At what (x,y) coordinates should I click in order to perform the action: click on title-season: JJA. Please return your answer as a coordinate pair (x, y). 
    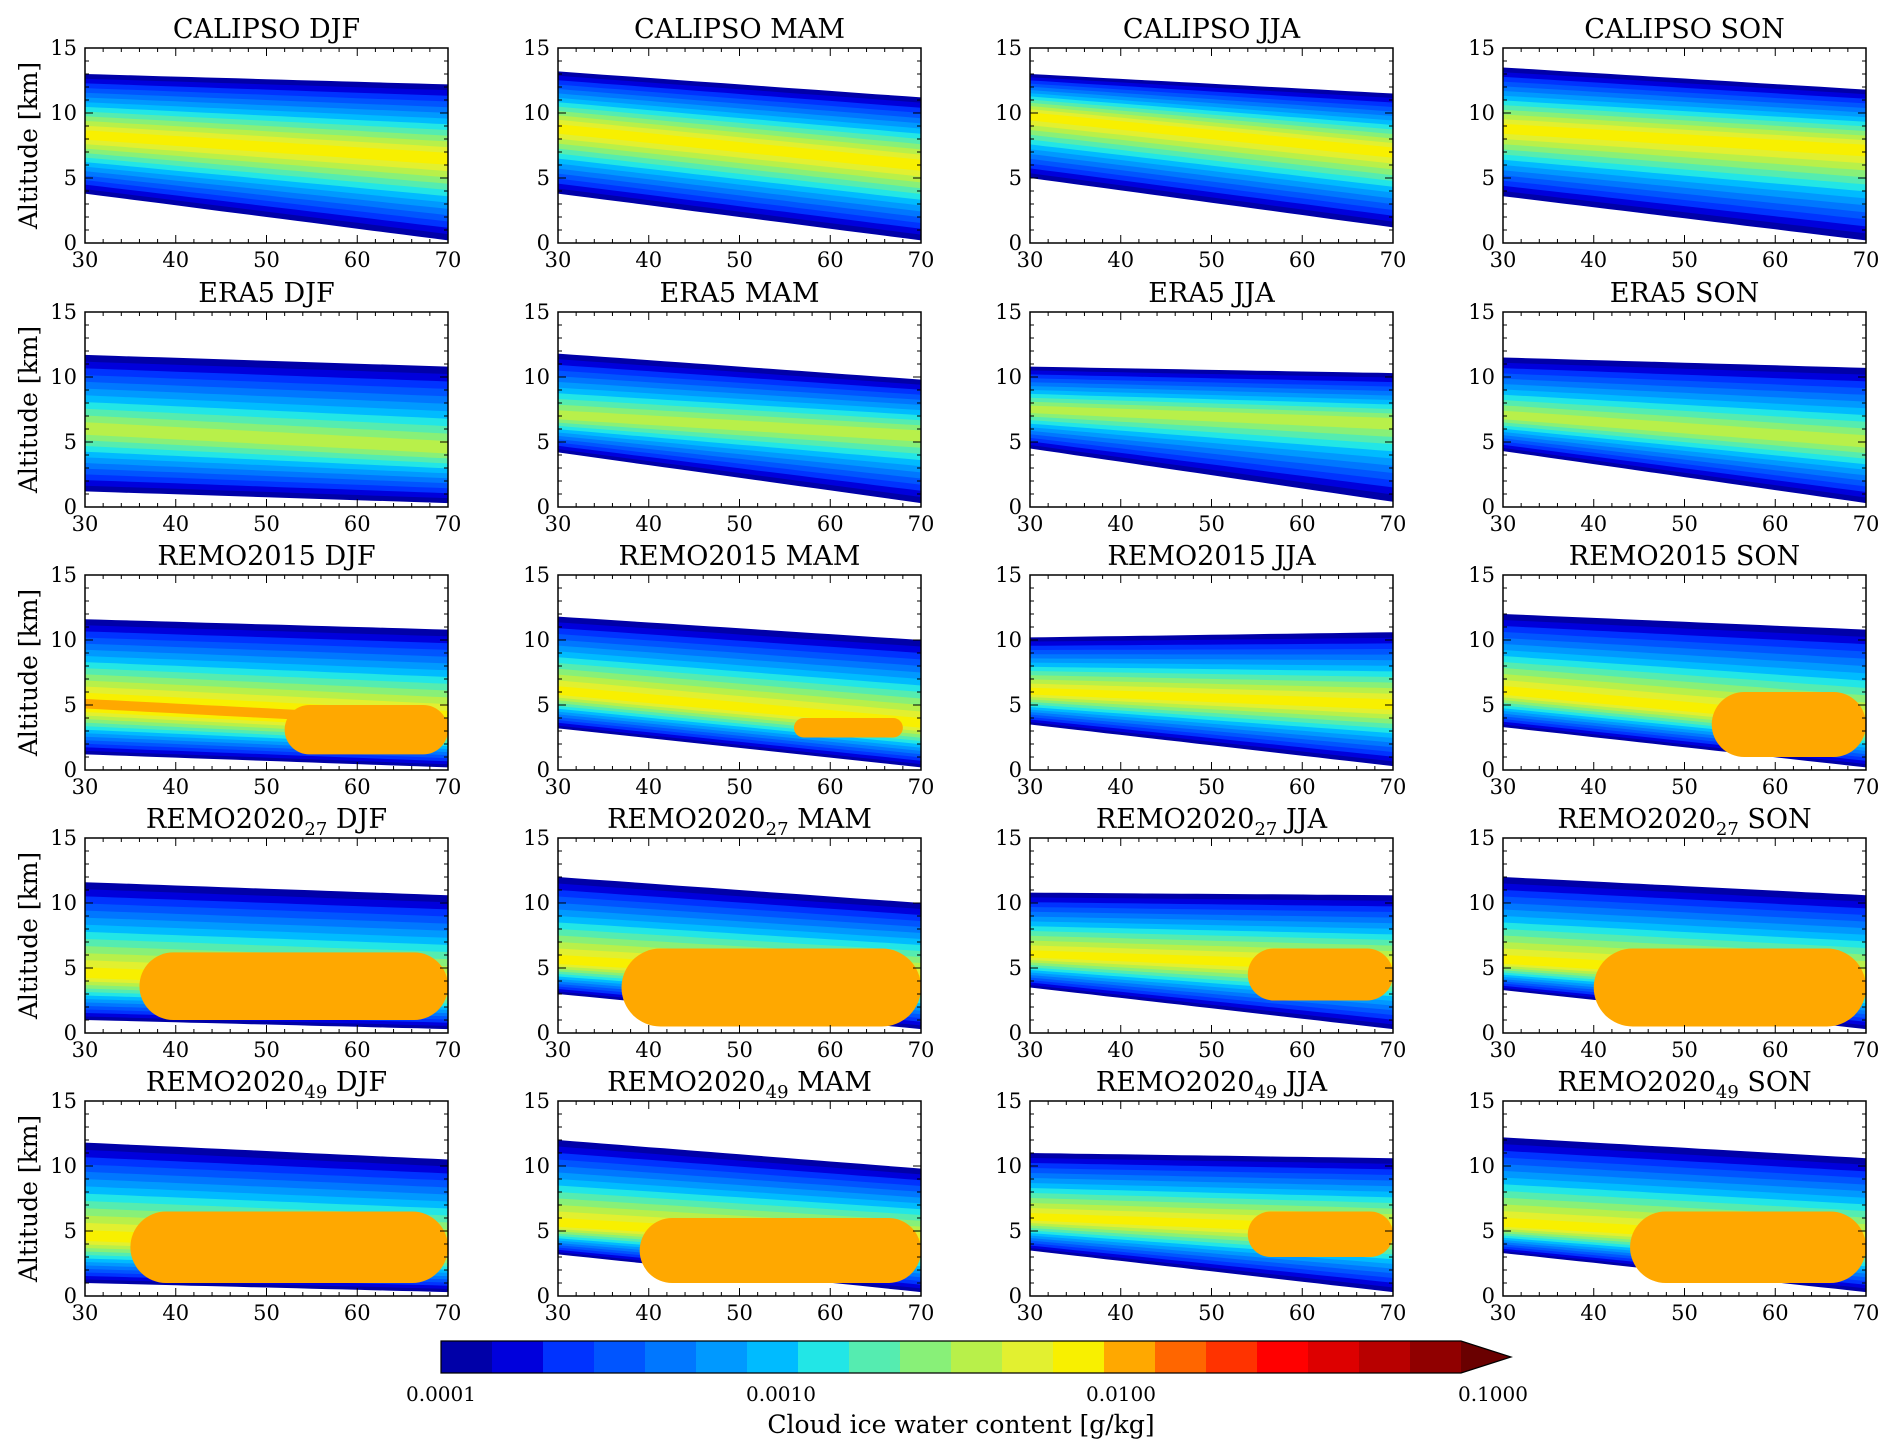
    Looking at the image, I should click on (1291, 556).